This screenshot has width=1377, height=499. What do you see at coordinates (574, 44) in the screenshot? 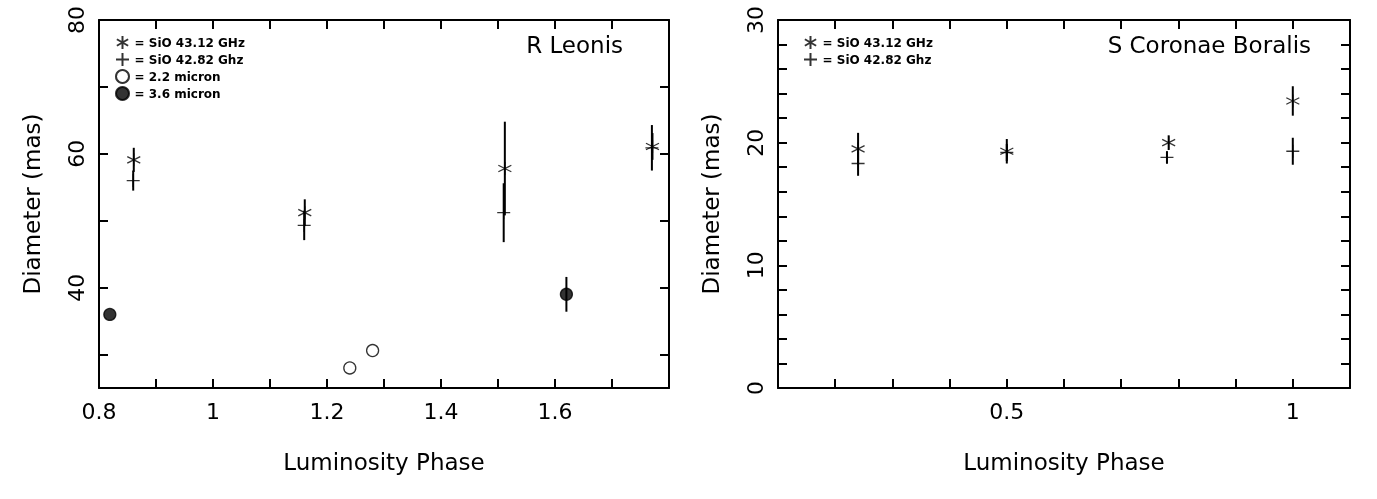
I see `text: R Leonis` at bounding box center [574, 44].